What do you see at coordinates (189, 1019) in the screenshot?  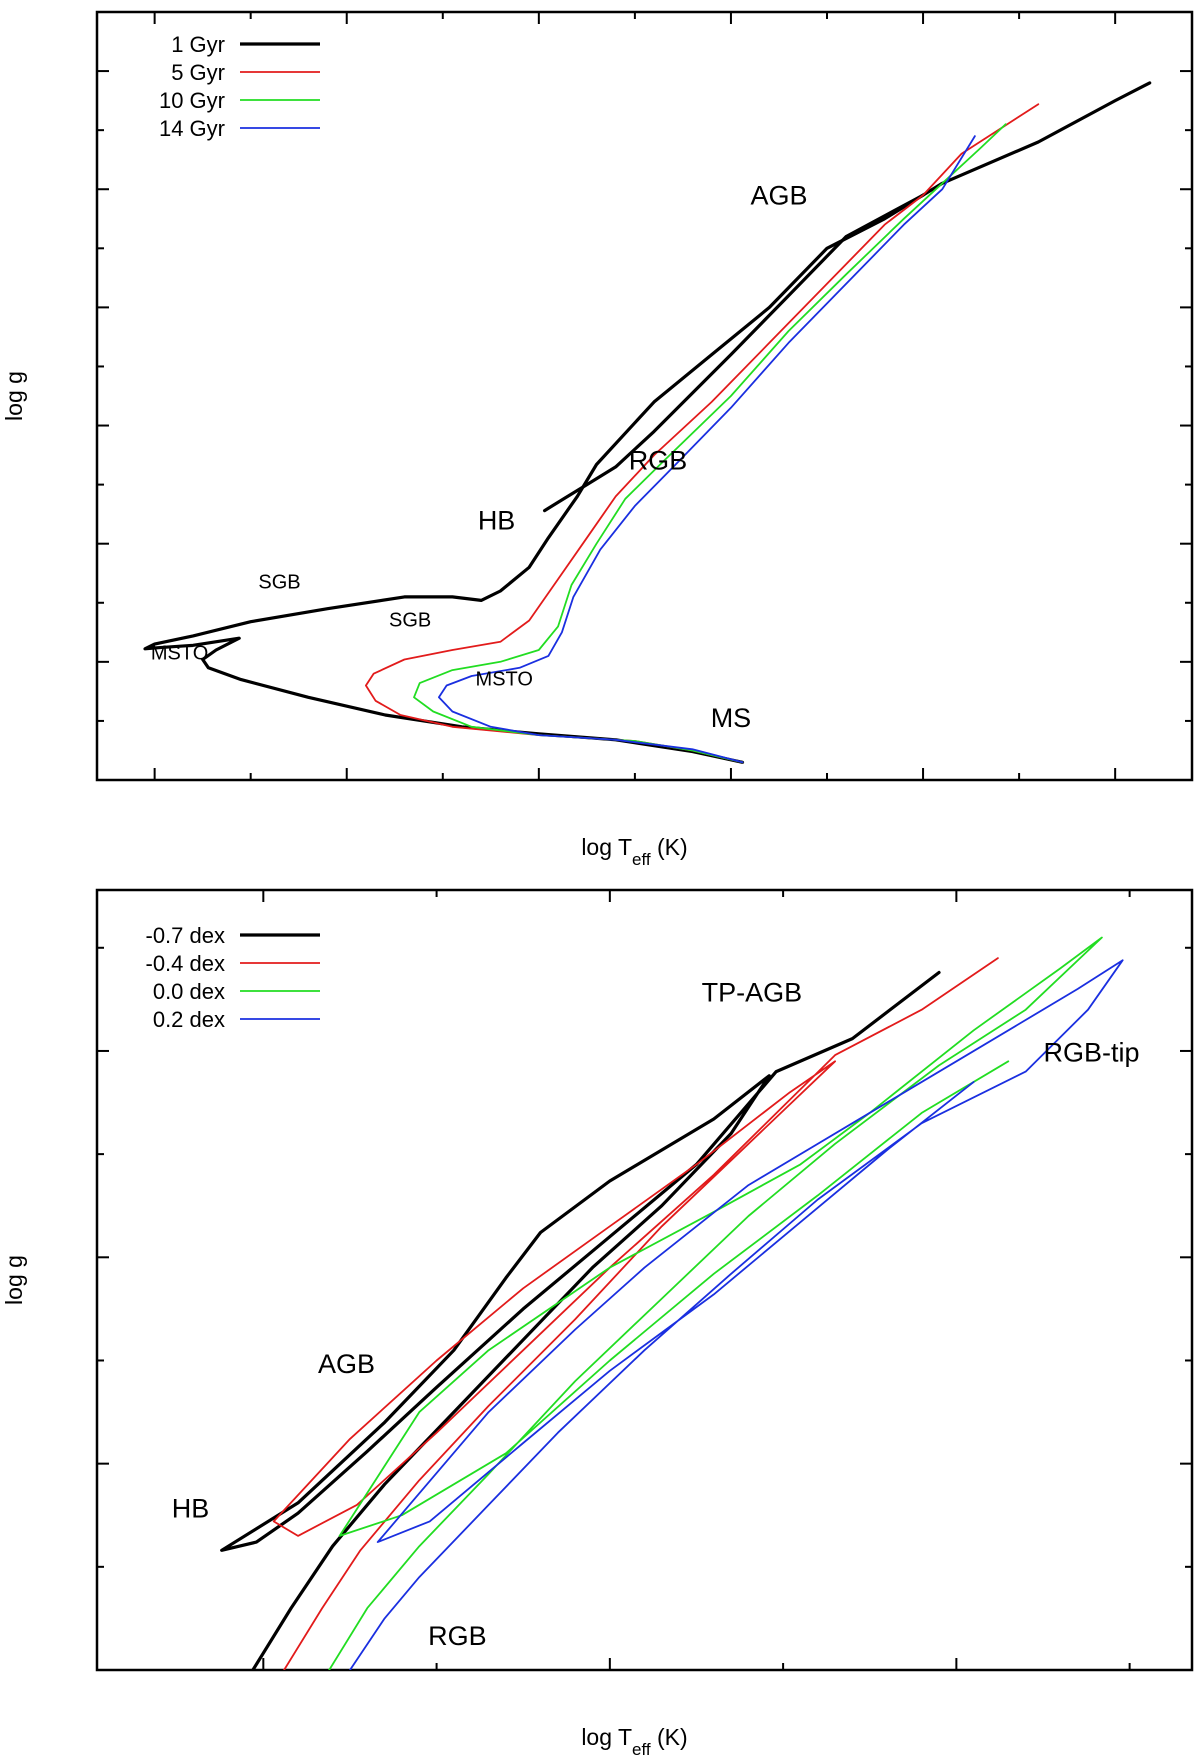 I see `legend-label: 0.2 dex` at bounding box center [189, 1019].